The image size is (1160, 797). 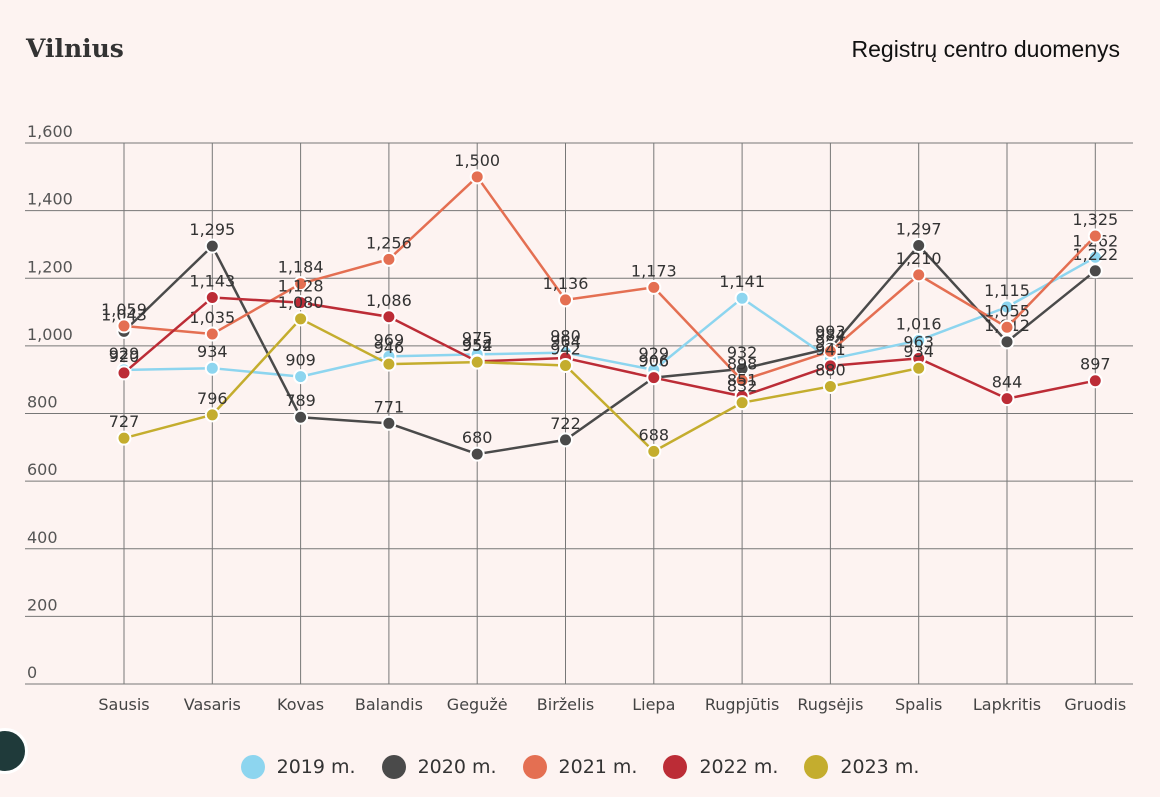 I want to click on y-tick-label: 1,600, so click(x=50, y=131).